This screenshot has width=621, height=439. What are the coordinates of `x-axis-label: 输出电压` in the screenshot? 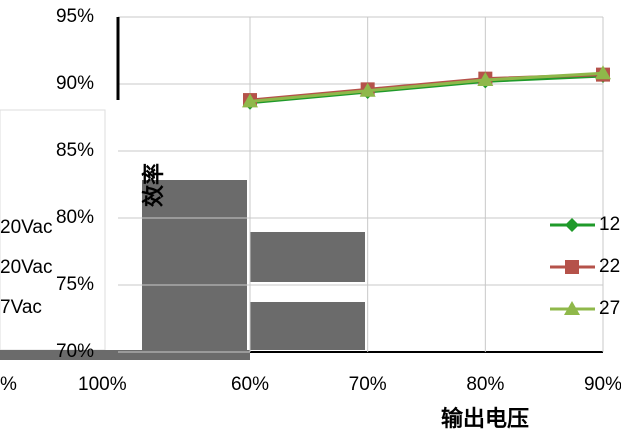 It's located at (485, 418).